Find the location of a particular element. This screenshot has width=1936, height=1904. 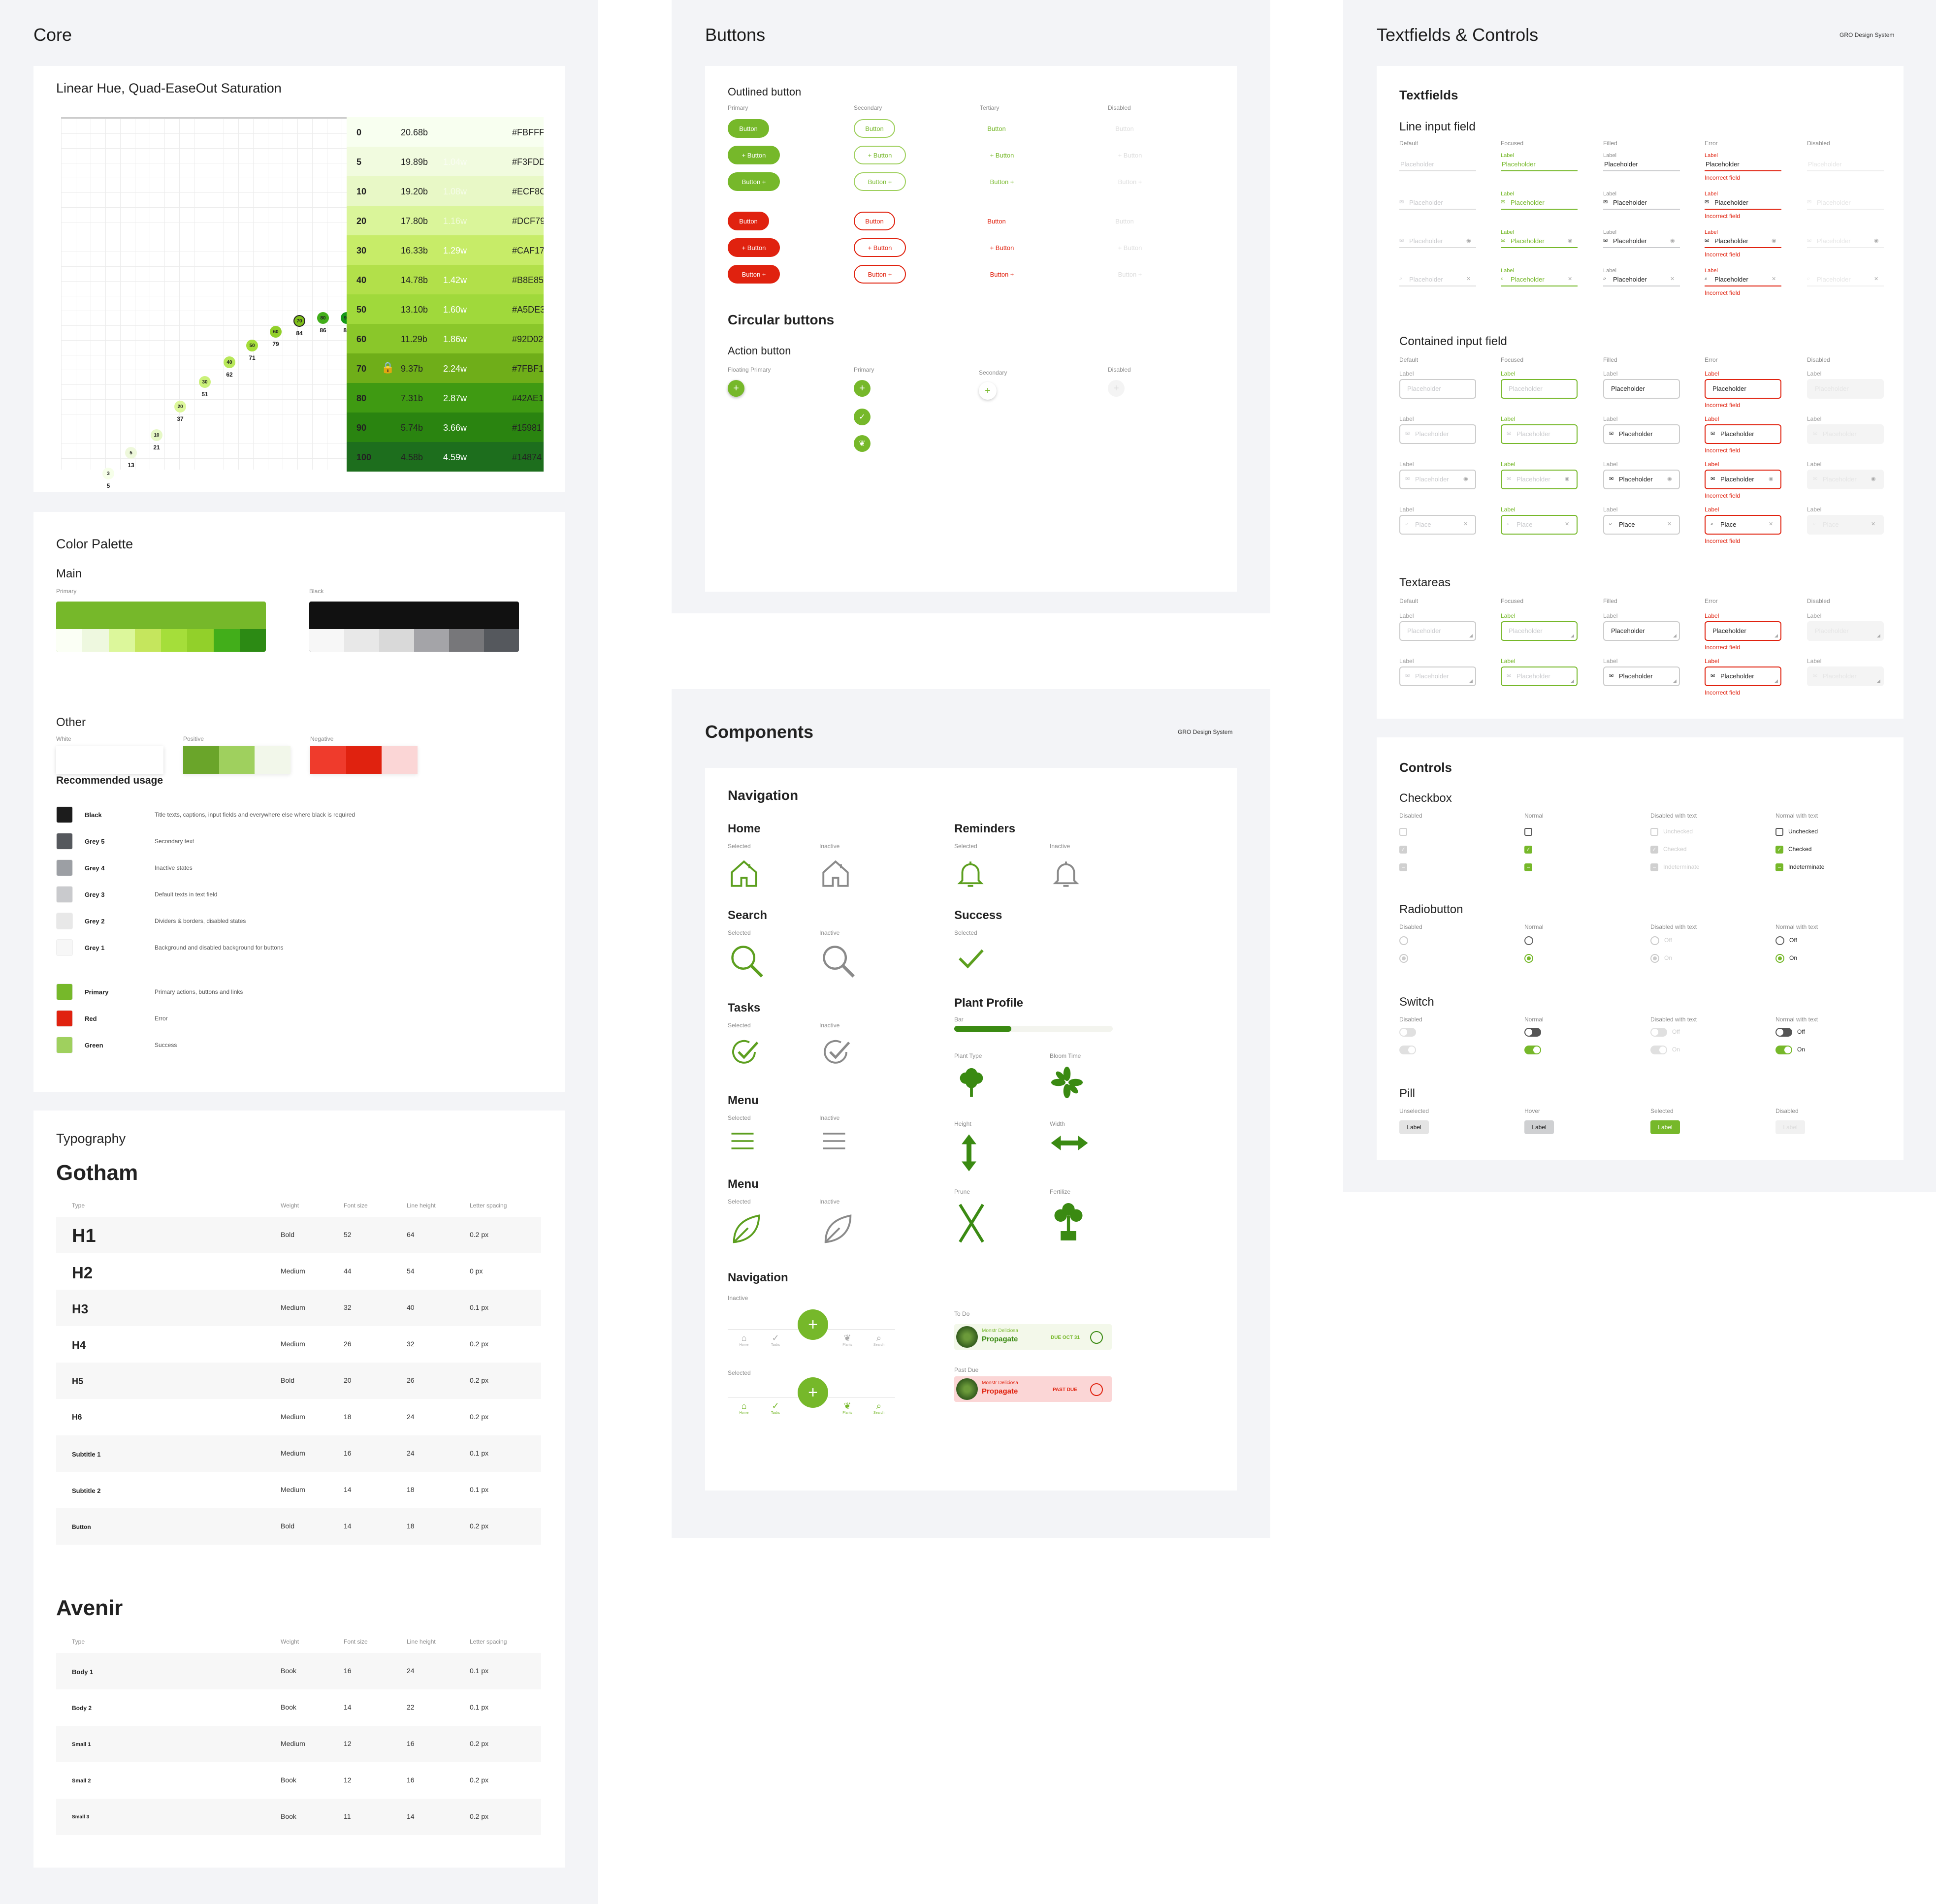

nav-section-label: Tasks is located at coordinates (744, 1008).